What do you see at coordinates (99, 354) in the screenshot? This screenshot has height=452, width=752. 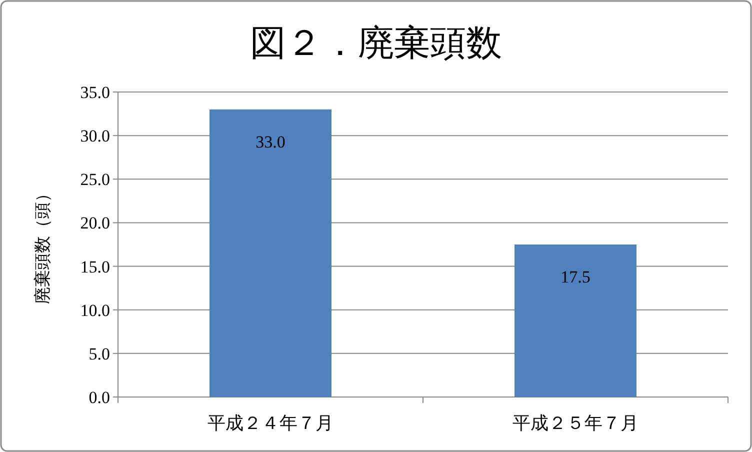 I see `y-tick-label: 5.0` at bounding box center [99, 354].